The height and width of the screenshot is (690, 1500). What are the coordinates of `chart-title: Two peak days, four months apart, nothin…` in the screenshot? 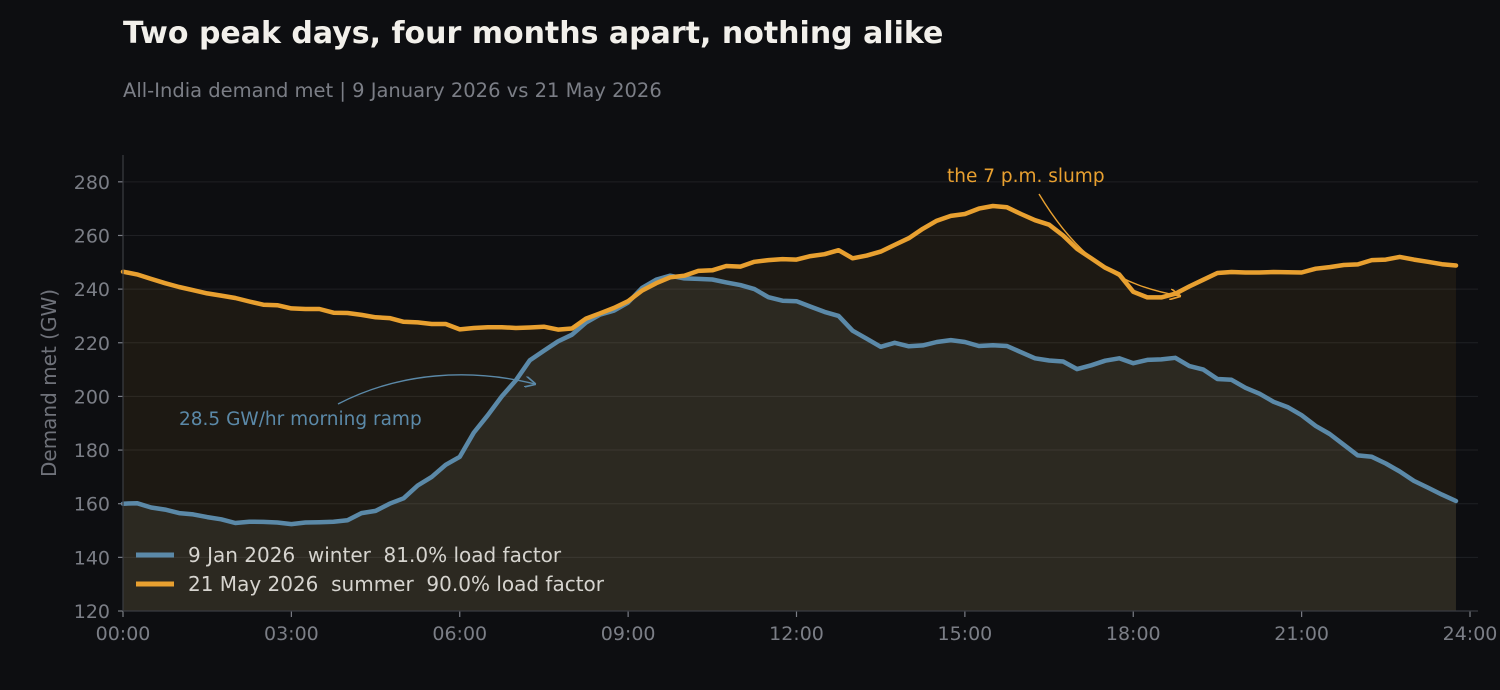 It's located at (533, 33).